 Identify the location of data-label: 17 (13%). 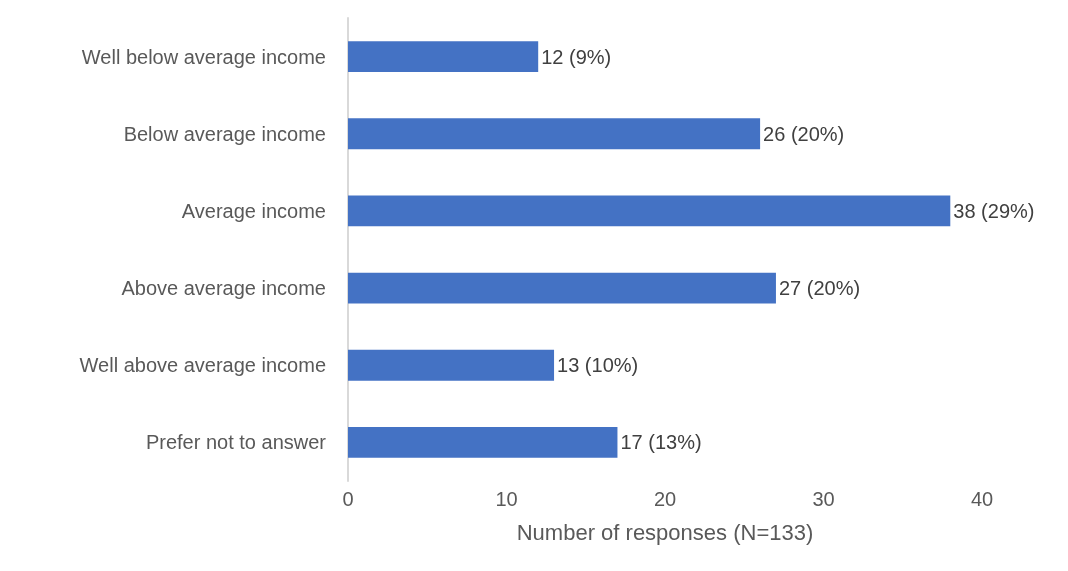
(661, 442).